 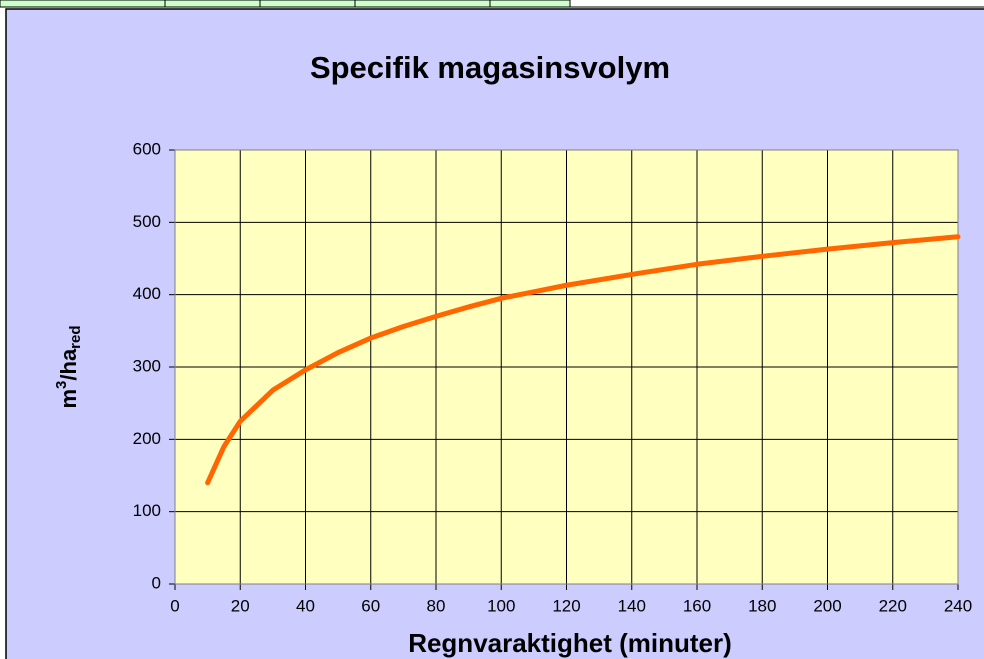 I want to click on x-tick-label: 60, so click(x=370, y=605).